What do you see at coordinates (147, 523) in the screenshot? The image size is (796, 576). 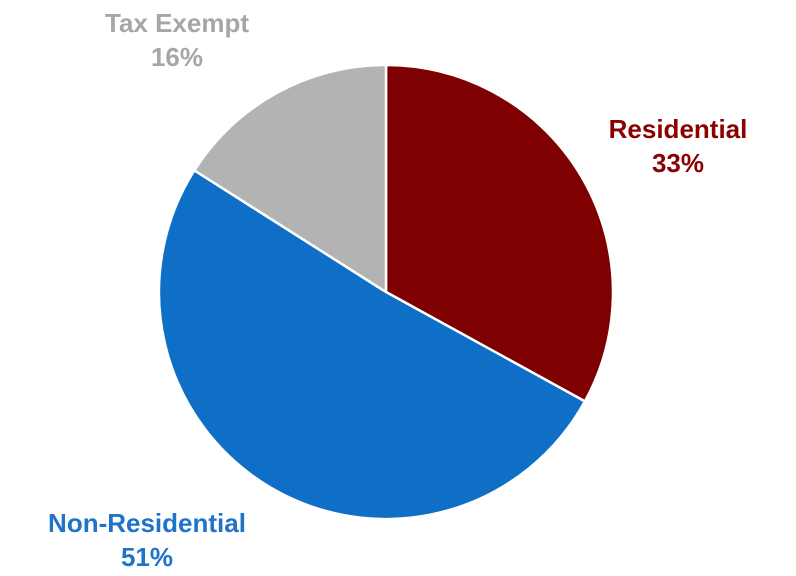 I see `slice-name-non-residential: Non-Residential` at bounding box center [147, 523].